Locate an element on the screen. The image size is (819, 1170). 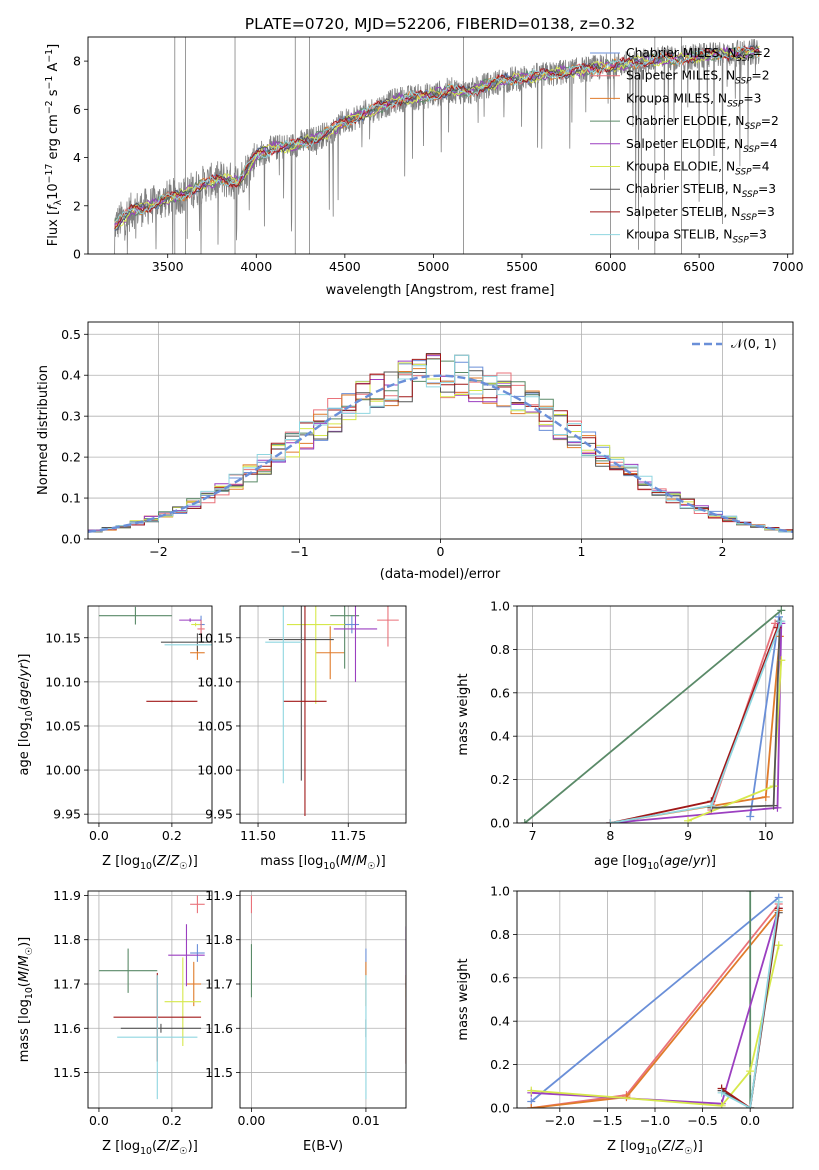
y-tick-label: 0.5 is located at coordinates (71, 334).